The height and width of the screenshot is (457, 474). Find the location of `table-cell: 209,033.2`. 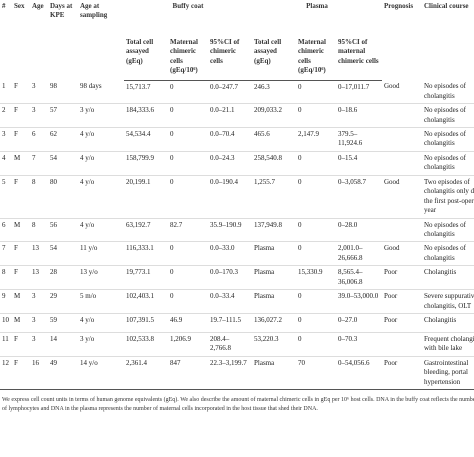

table-cell: 209,033.2 is located at coordinates (274, 115).